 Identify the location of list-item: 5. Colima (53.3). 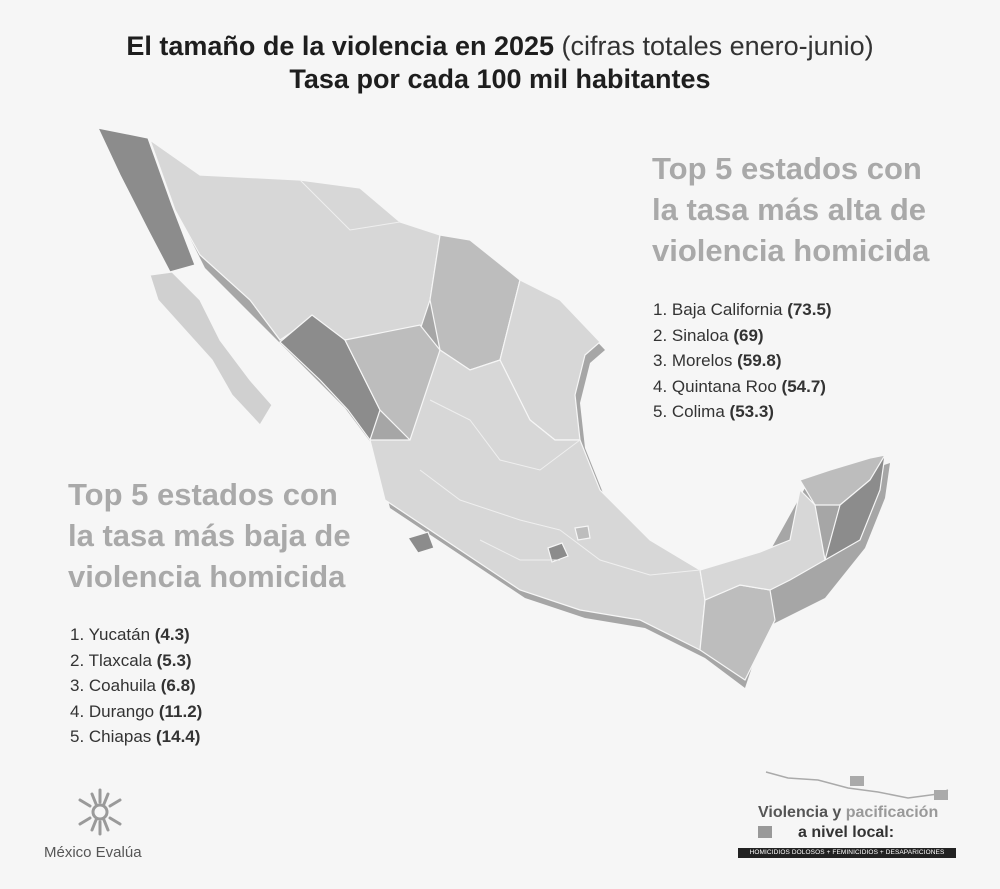
(713, 411).